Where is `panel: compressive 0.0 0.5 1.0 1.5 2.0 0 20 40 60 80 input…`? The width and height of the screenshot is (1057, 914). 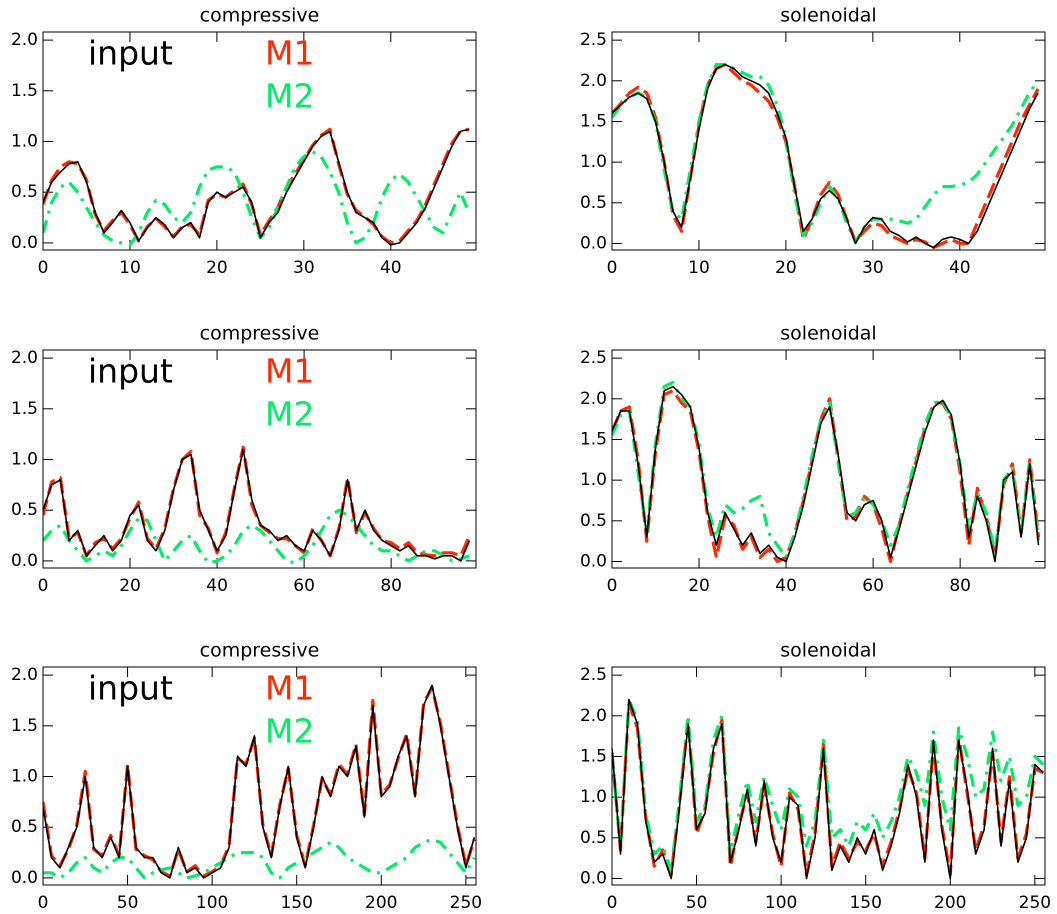 panel: compressive 0.0 0.5 1.0 1.5 2.0 0 20 40 60 80 input… is located at coordinates (244, 459).